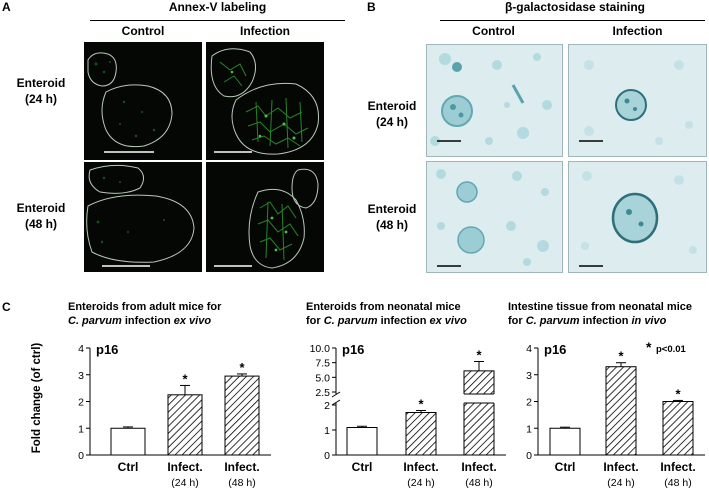 The width and height of the screenshot is (709, 490). I want to click on chart1-plot, so click(178, 401).